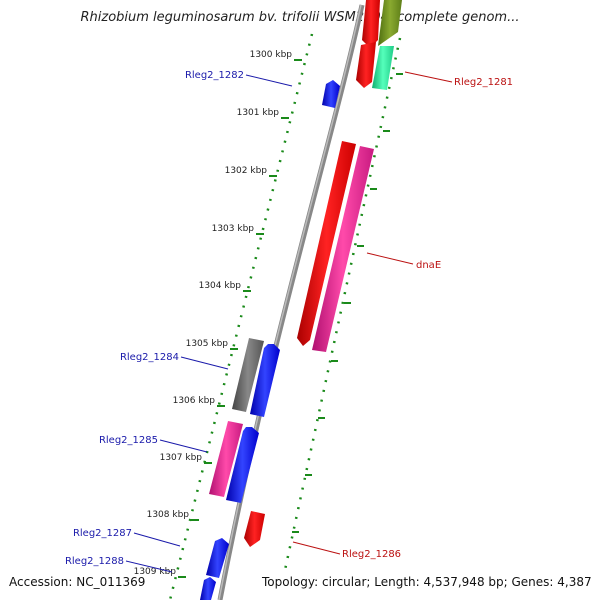 The height and width of the screenshot is (600, 600). Describe the element at coordinates (207, 344) in the screenshot. I see `tick-label: 1305 kbp` at that location.